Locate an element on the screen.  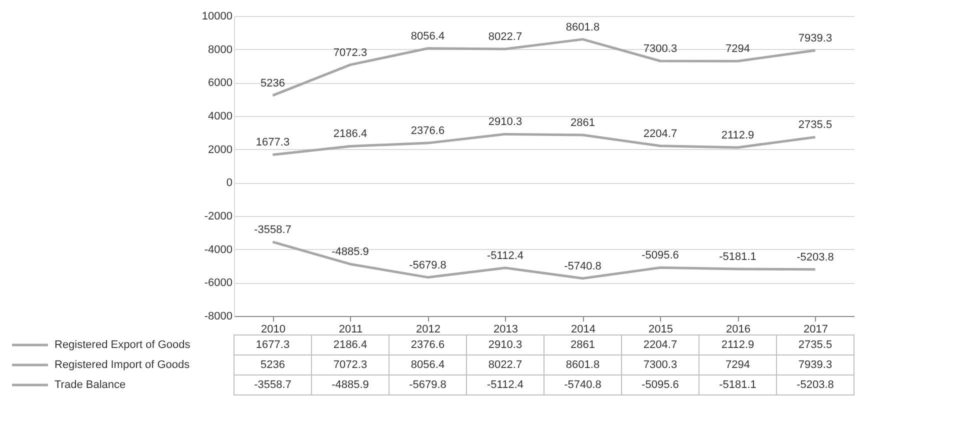
text: -5095.6 is located at coordinates (660, 385).